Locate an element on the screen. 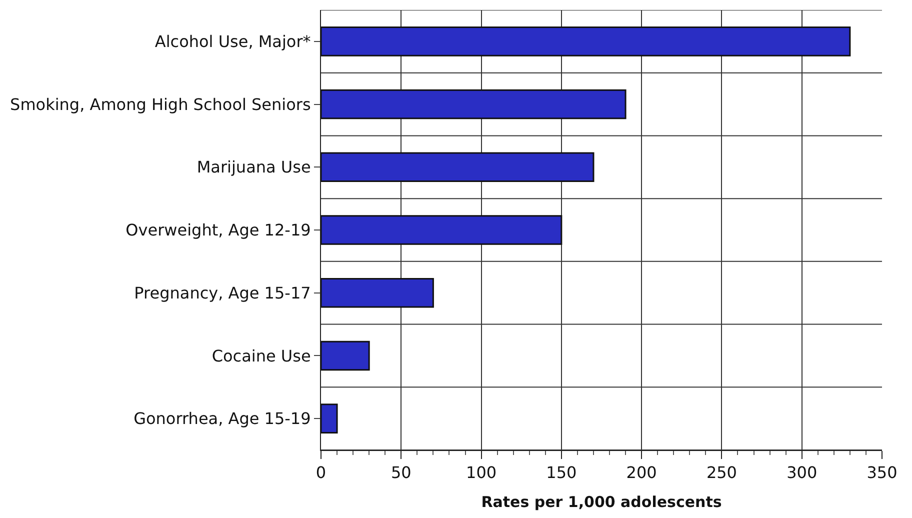 This screenshot has height=518, width=912. x-tick-label: 50 is located at coordinates (401, 472).